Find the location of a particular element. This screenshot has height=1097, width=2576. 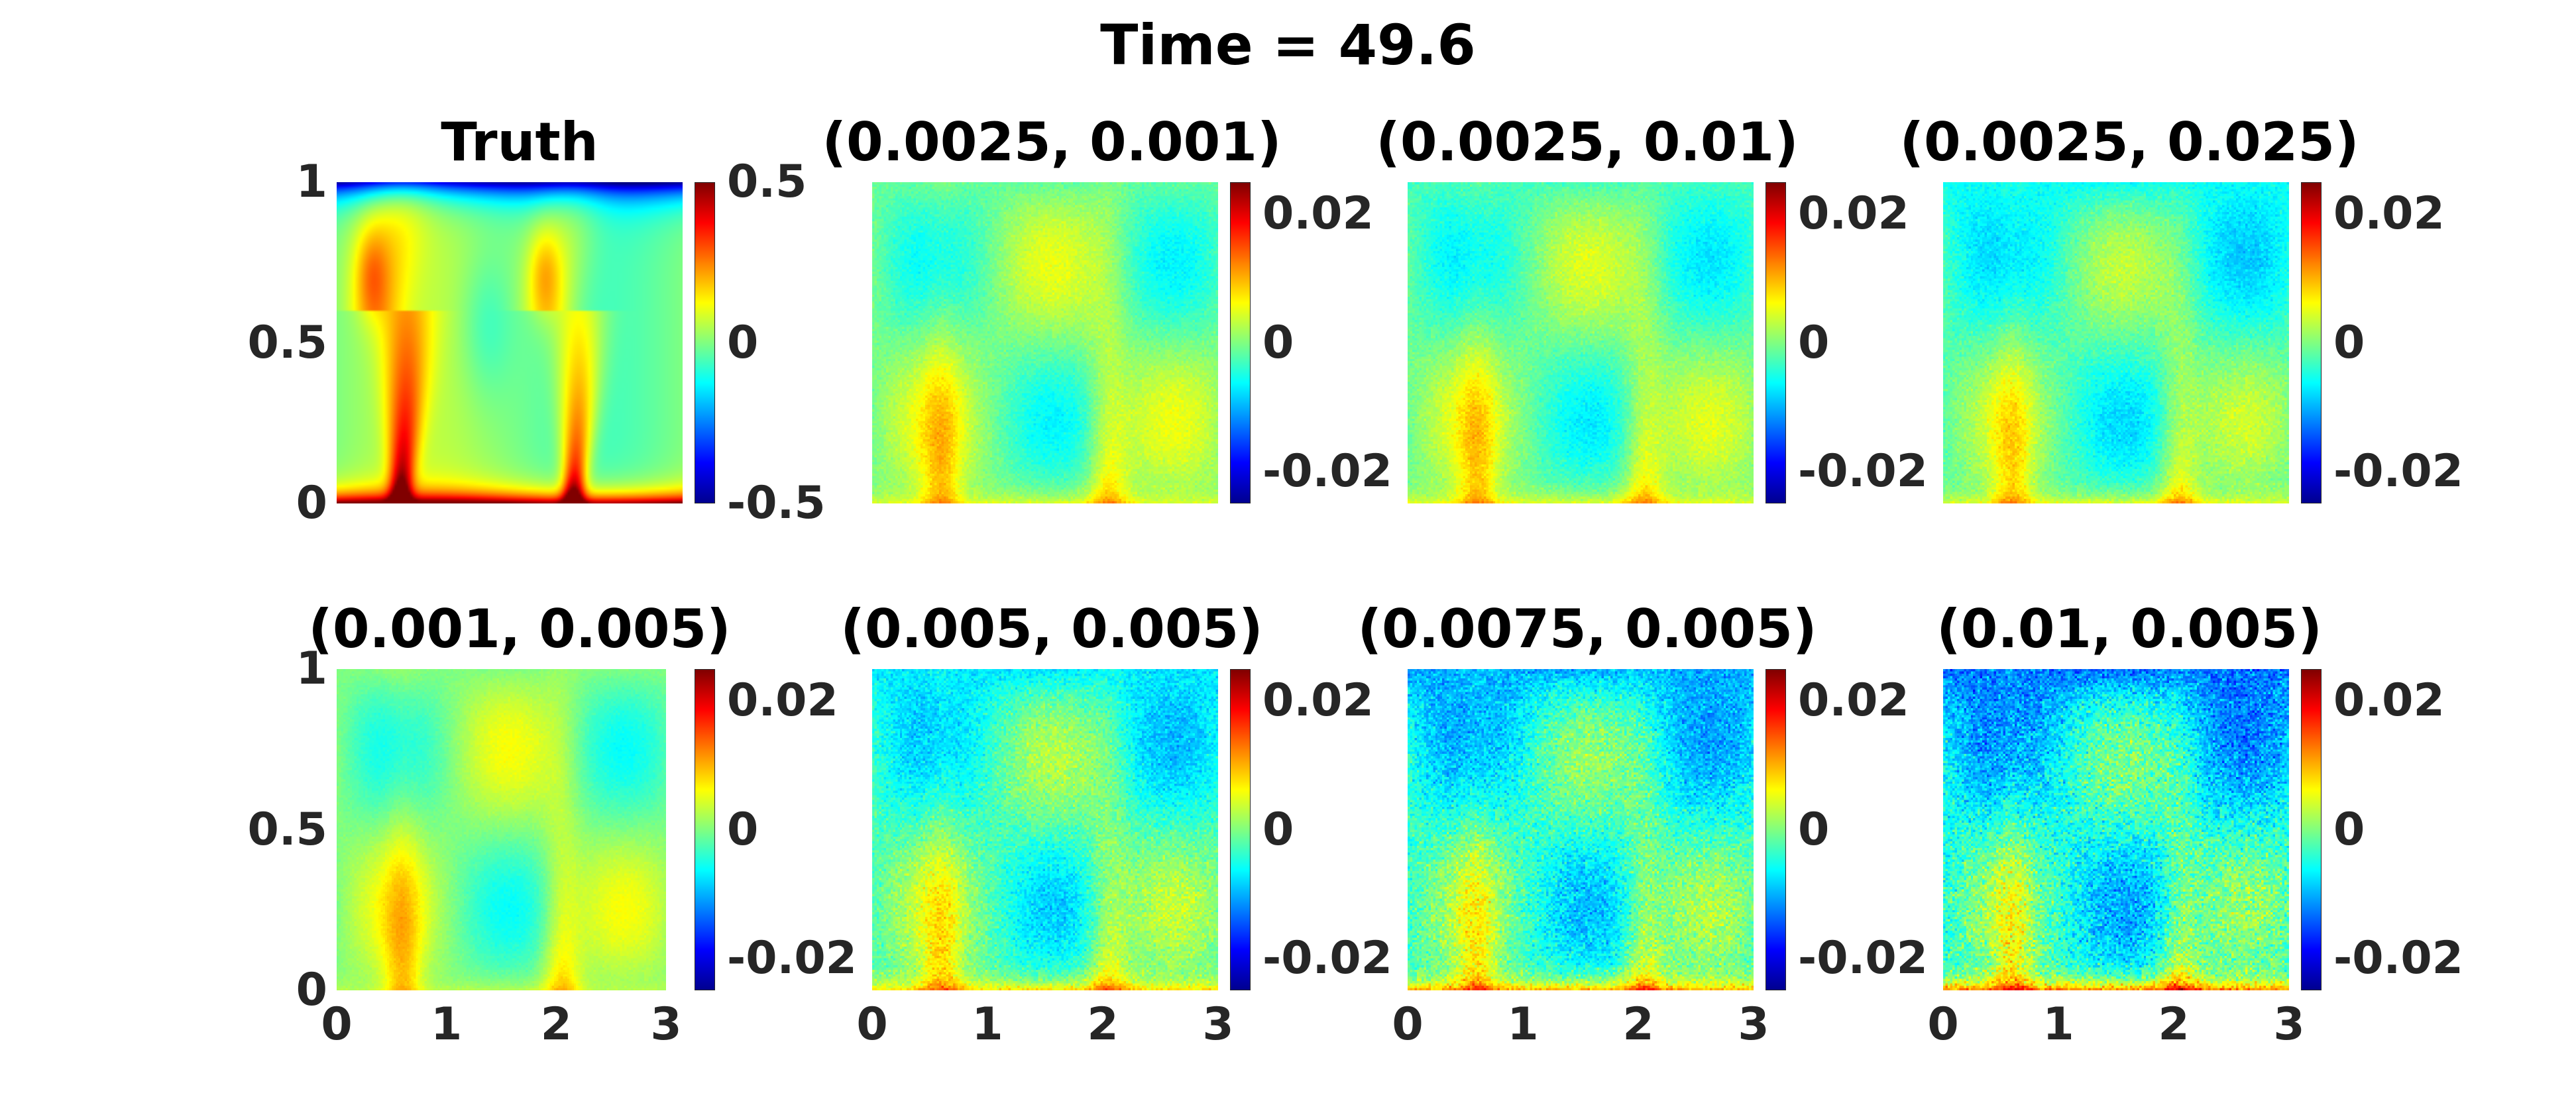

figure-title: Time = 49.6 is located at coordinates (1288, 45).